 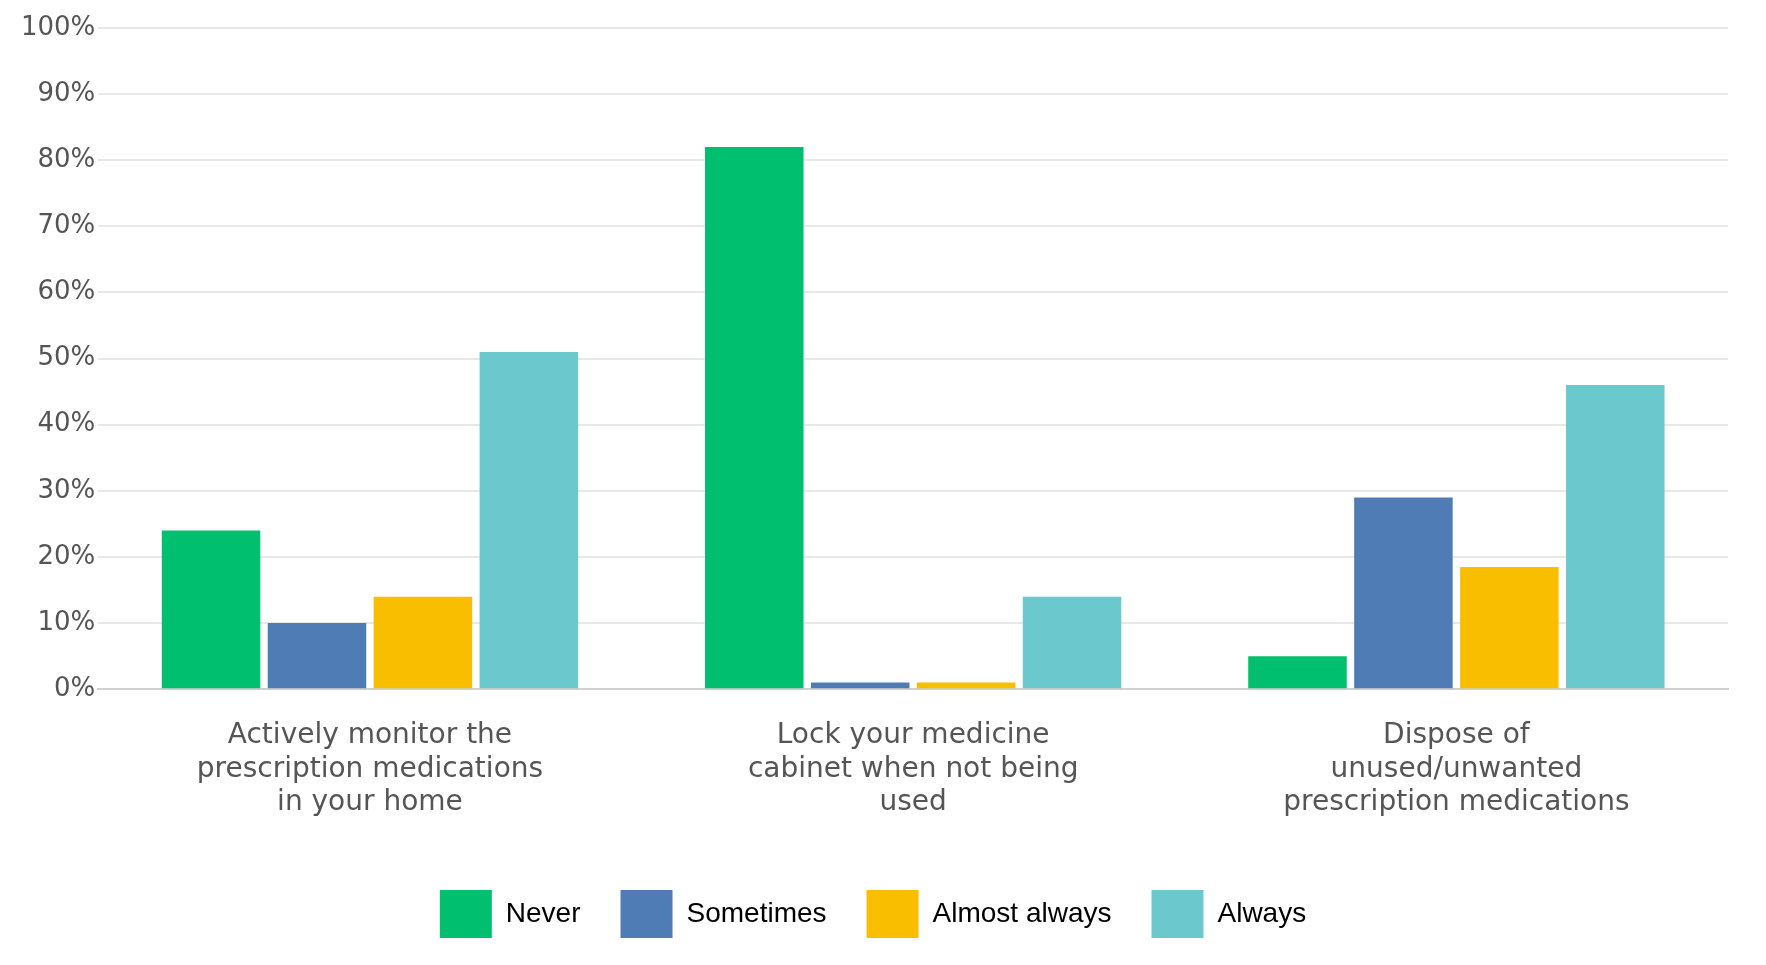 I want to click on y-tick-label: 30%, so click(x=66, y=488).